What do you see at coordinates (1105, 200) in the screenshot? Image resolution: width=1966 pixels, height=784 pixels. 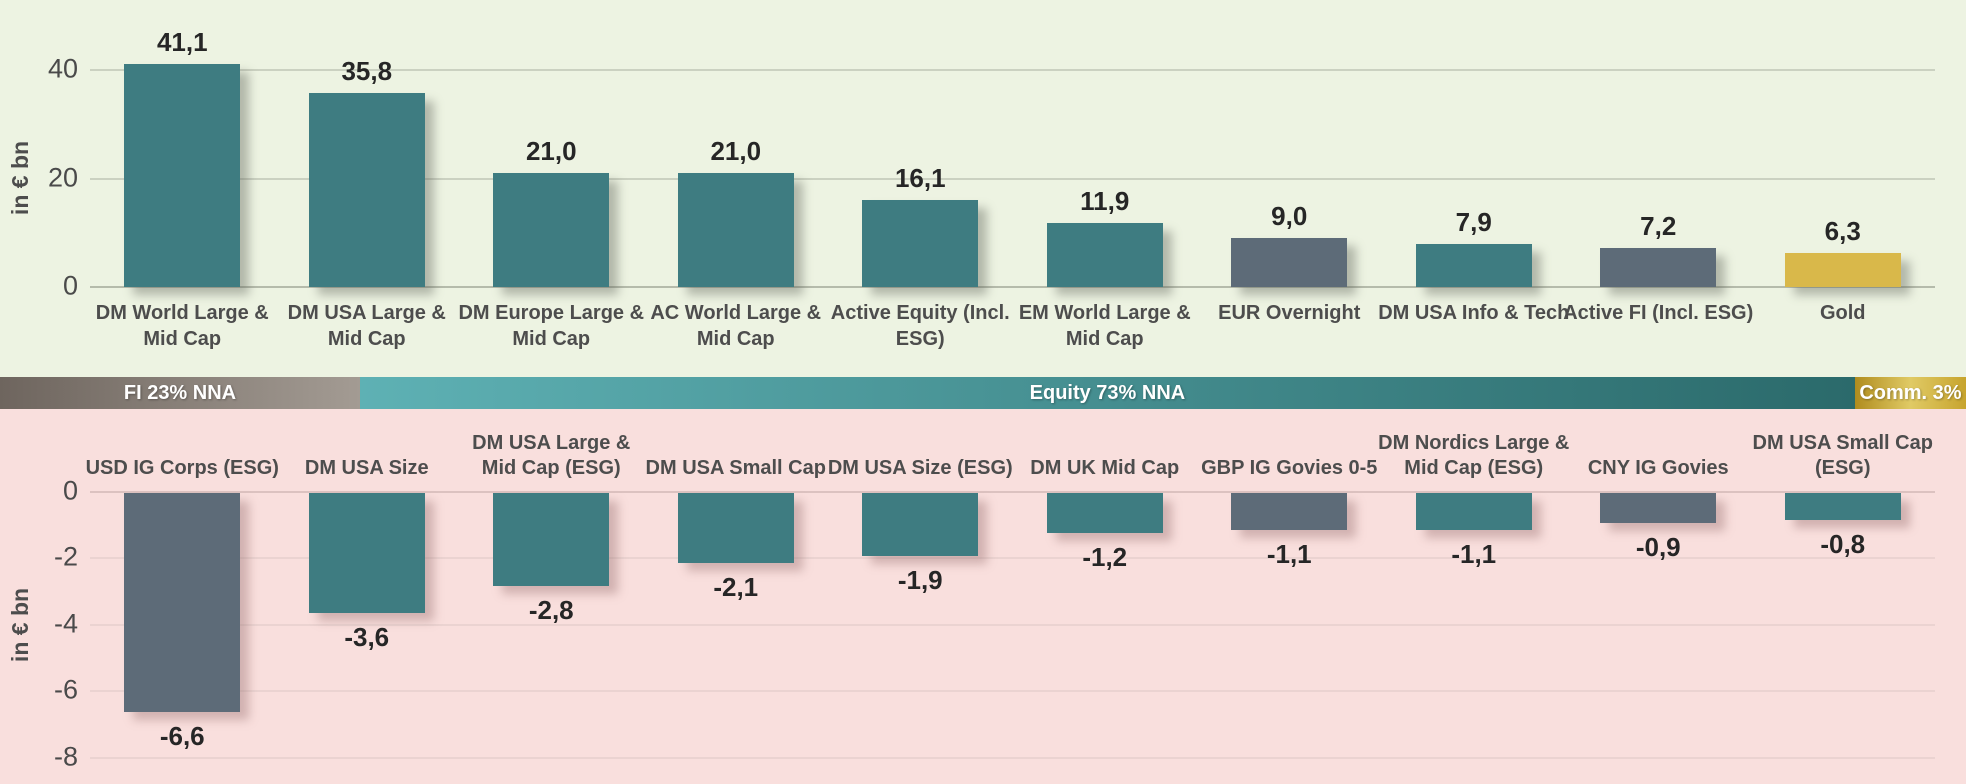 I see `bar-value-label: 11,9` at bounding box center [1105, 200].